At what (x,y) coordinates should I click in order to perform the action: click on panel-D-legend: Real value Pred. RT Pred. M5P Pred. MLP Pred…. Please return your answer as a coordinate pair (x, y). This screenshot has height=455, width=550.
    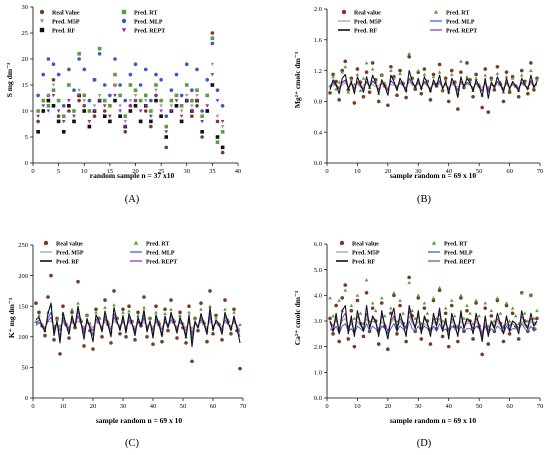
    Looking at the image, I should click on (405, 252).